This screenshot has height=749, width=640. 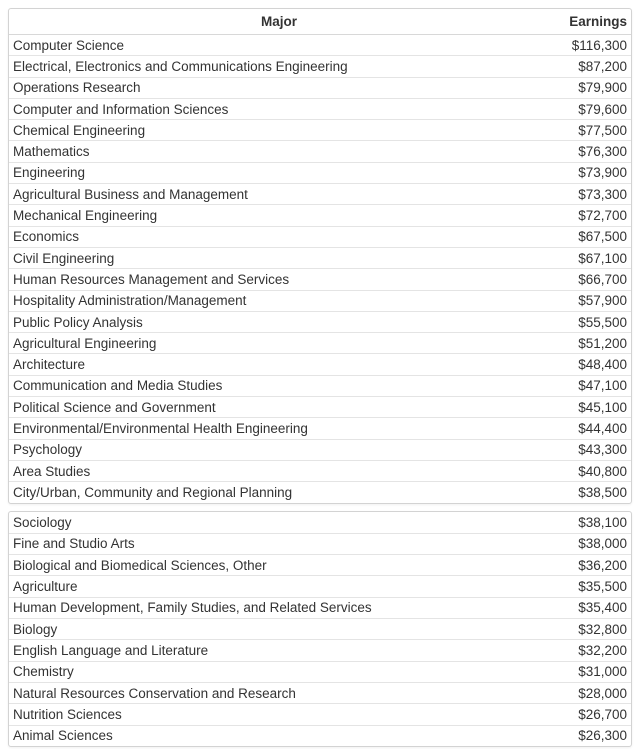 I want to click on major-cell: Animal Sciences, so click(x=63, y=736).